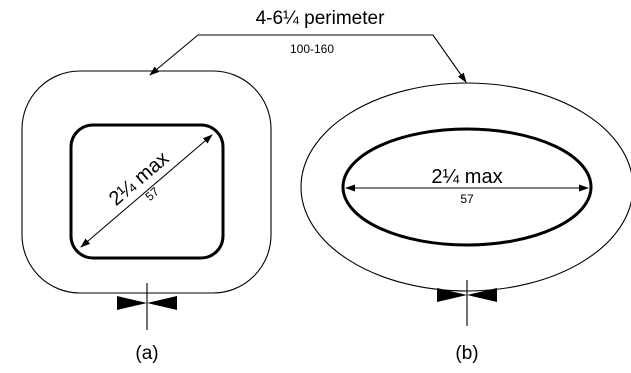 This screenshot has height=373, width=631. Describe the element at coordinates (466, 353) in the screenshot. I see `caption-b: (b)` at that location.